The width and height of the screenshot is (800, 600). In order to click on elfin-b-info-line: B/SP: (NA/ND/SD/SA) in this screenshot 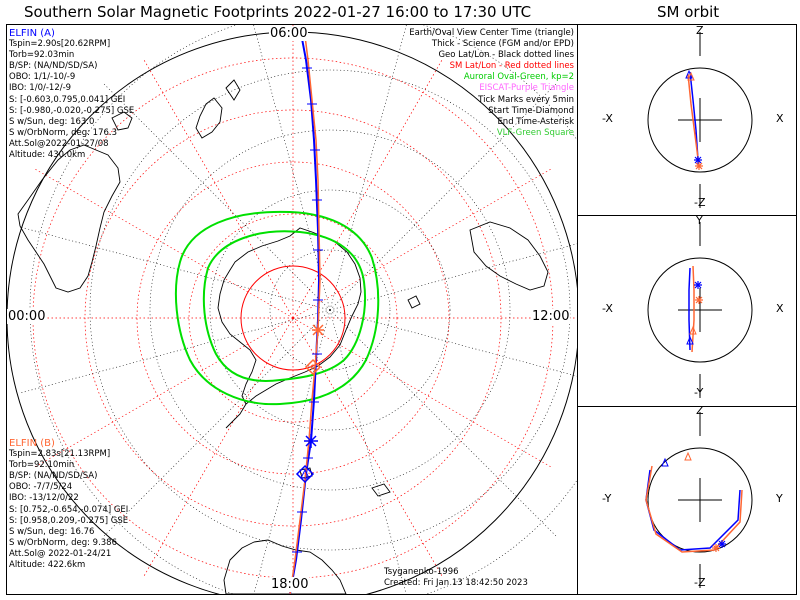, I will do `click(53, 476)`.